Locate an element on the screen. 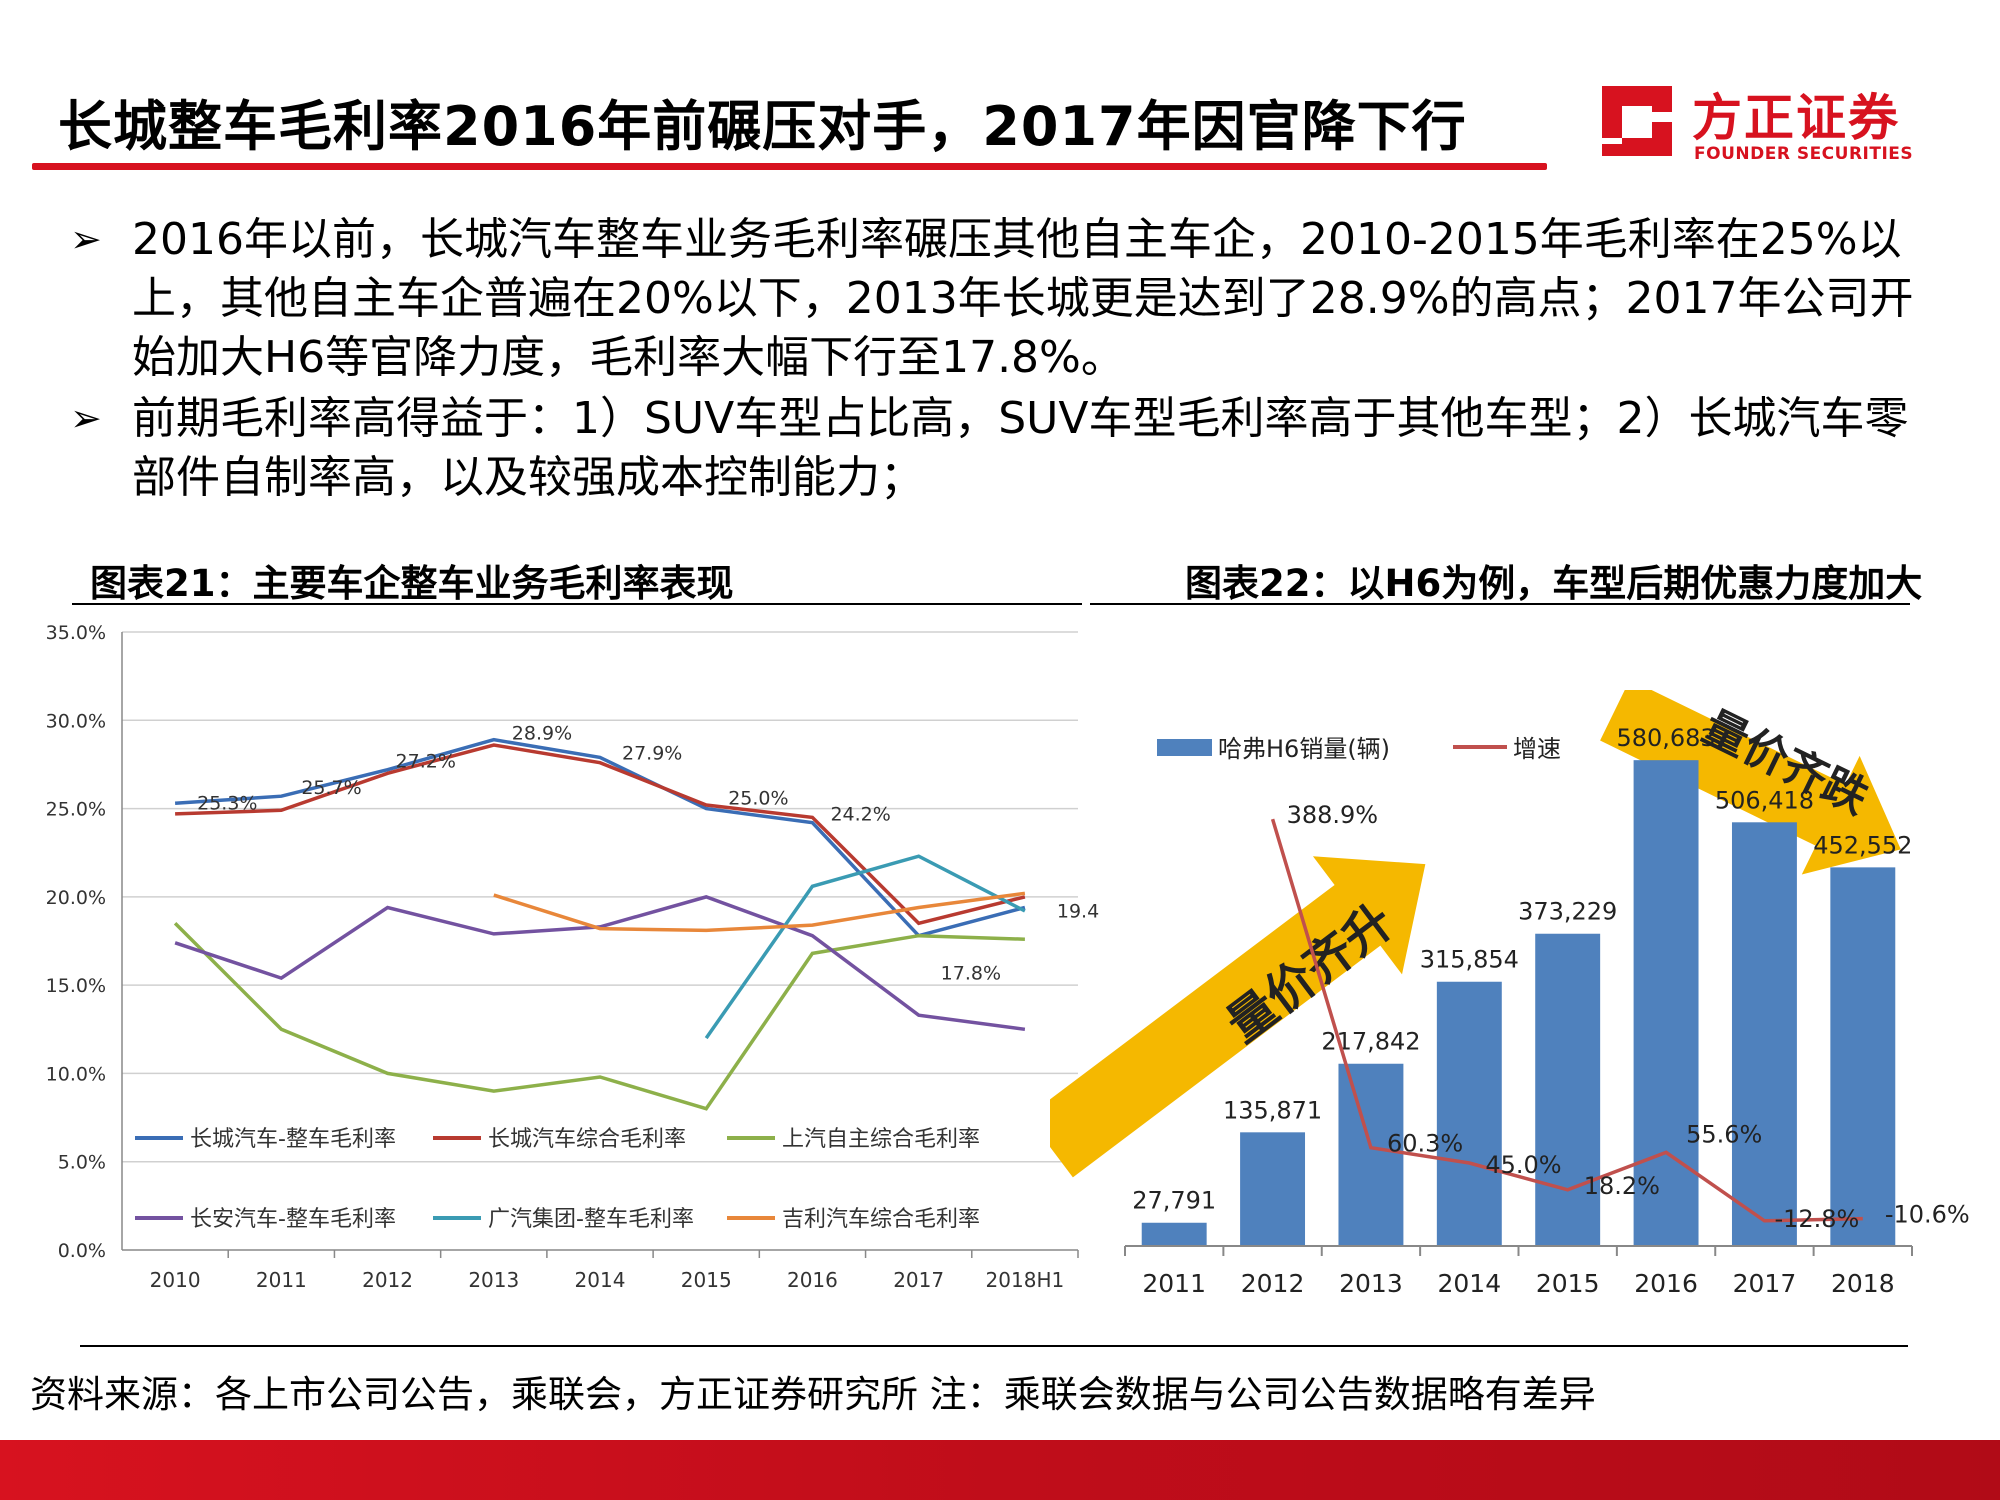  data-label: 25.0% is located at coordinates (758, 799).